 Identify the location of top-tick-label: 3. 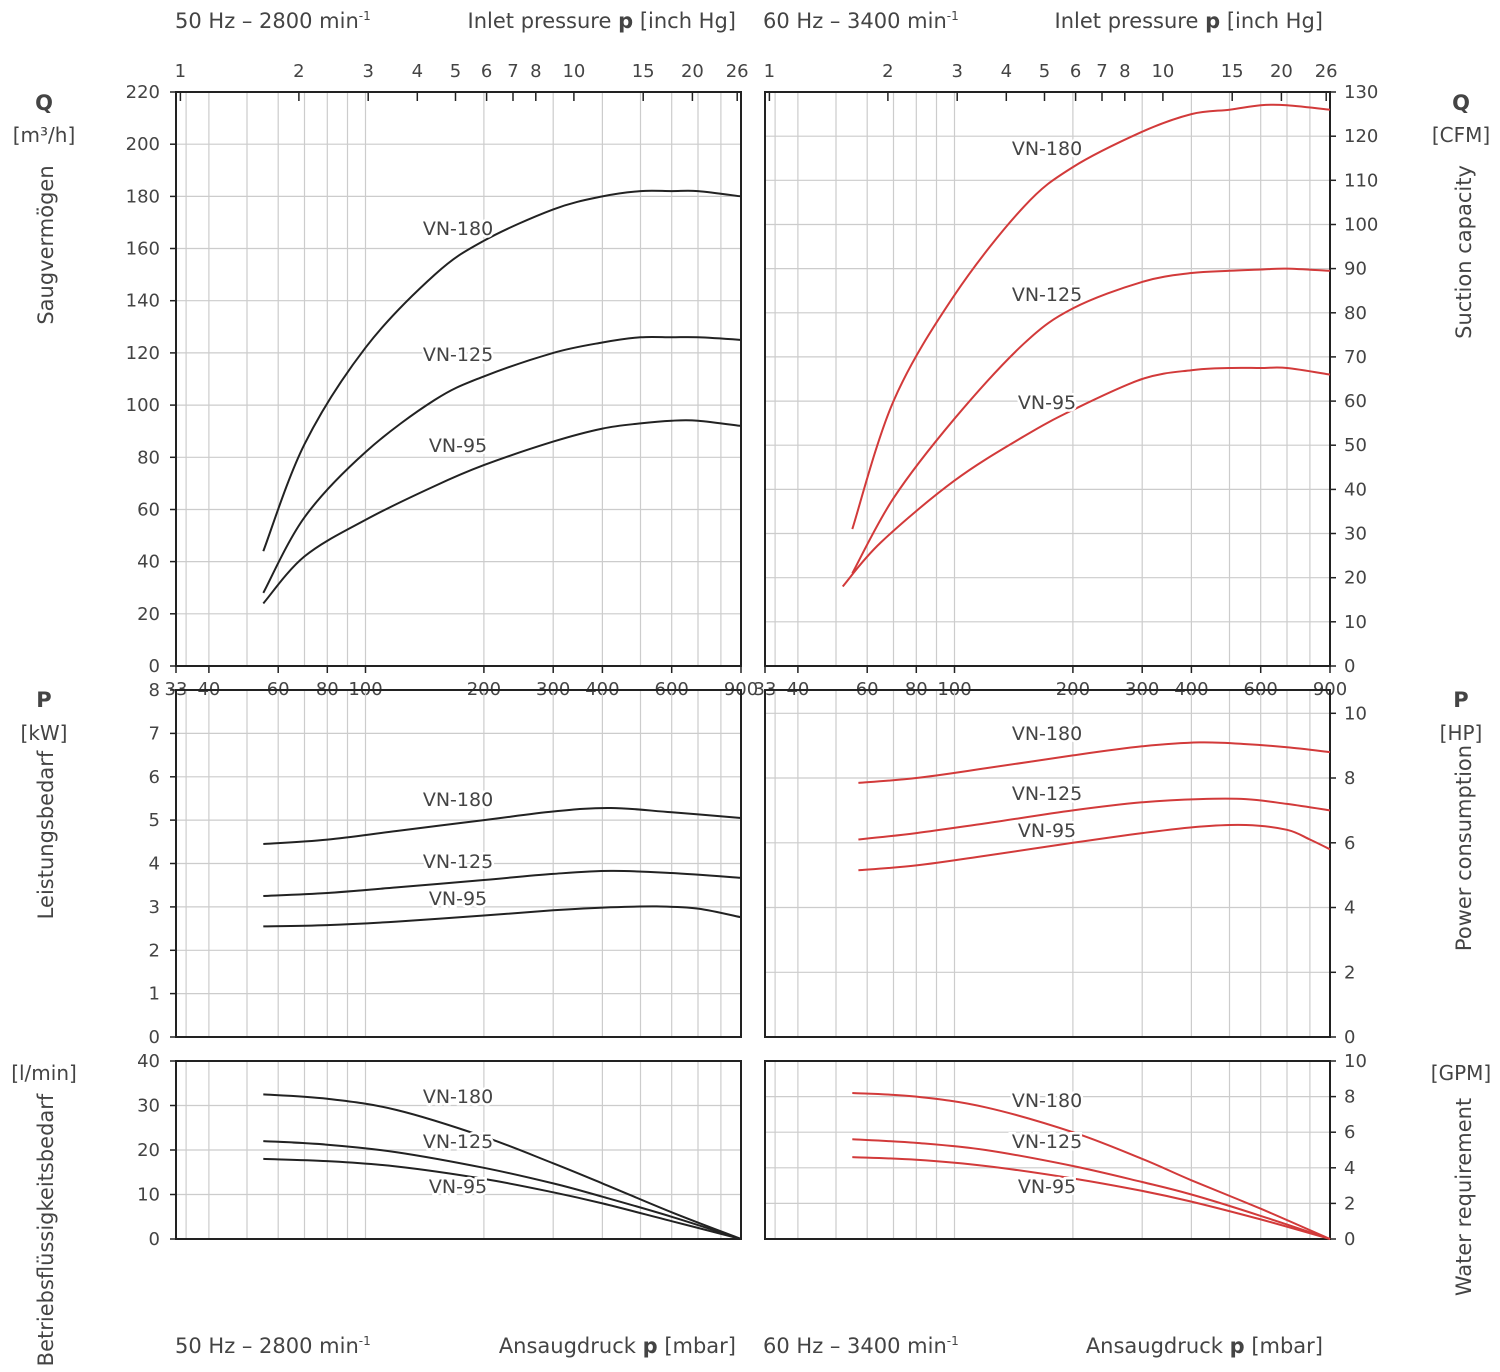
(367, 71).